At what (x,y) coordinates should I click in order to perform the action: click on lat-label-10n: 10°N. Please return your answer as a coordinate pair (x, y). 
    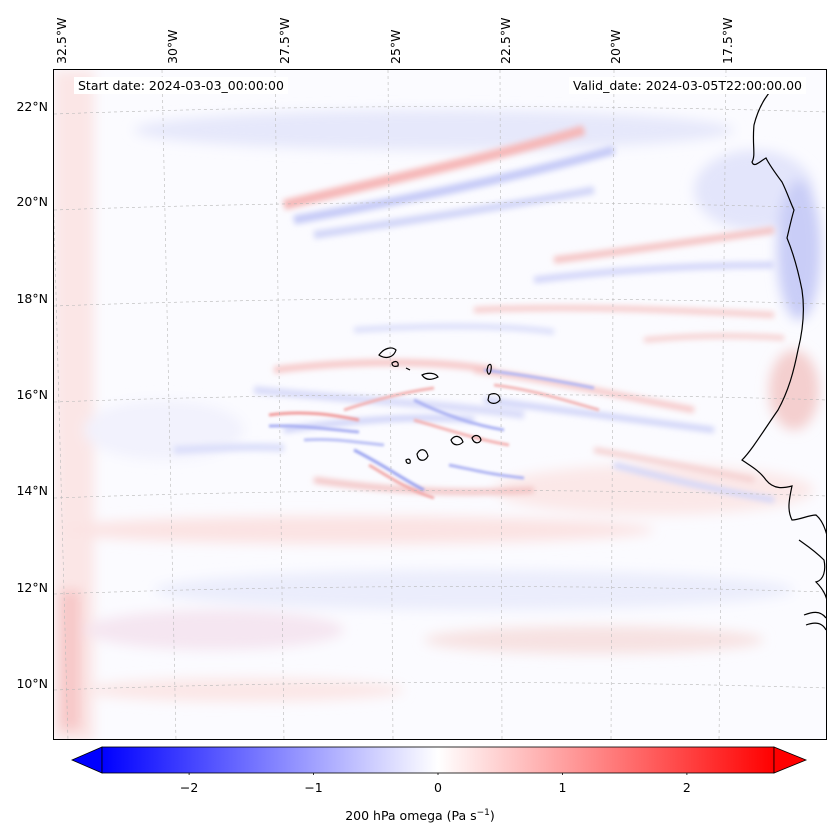
    Looking at the image, I should click on (32, 683).